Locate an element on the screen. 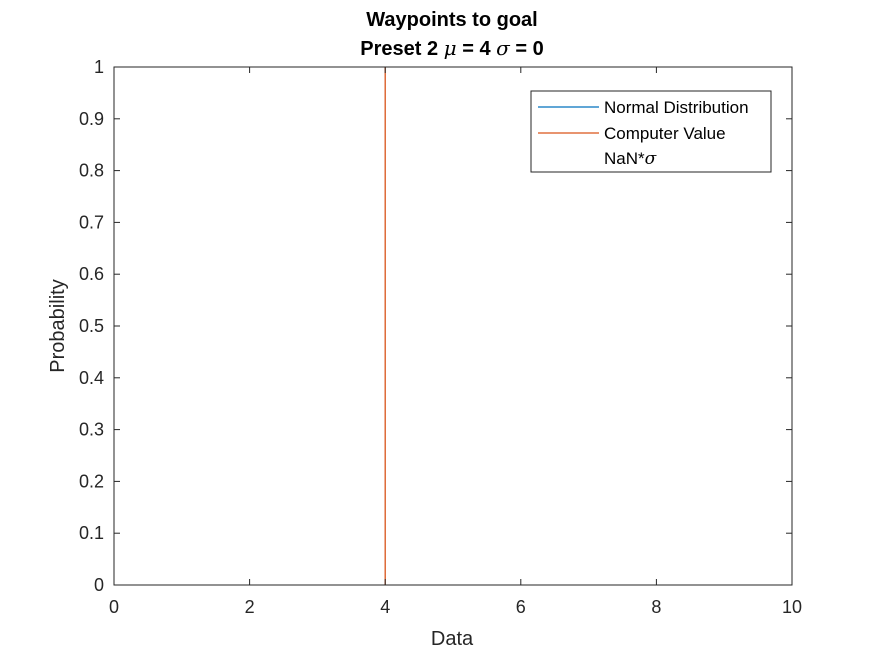 Image resolution: width=875 pixels, height=656 pixels. y-tick-label: 0.3 is located at coordinates (91, 430).